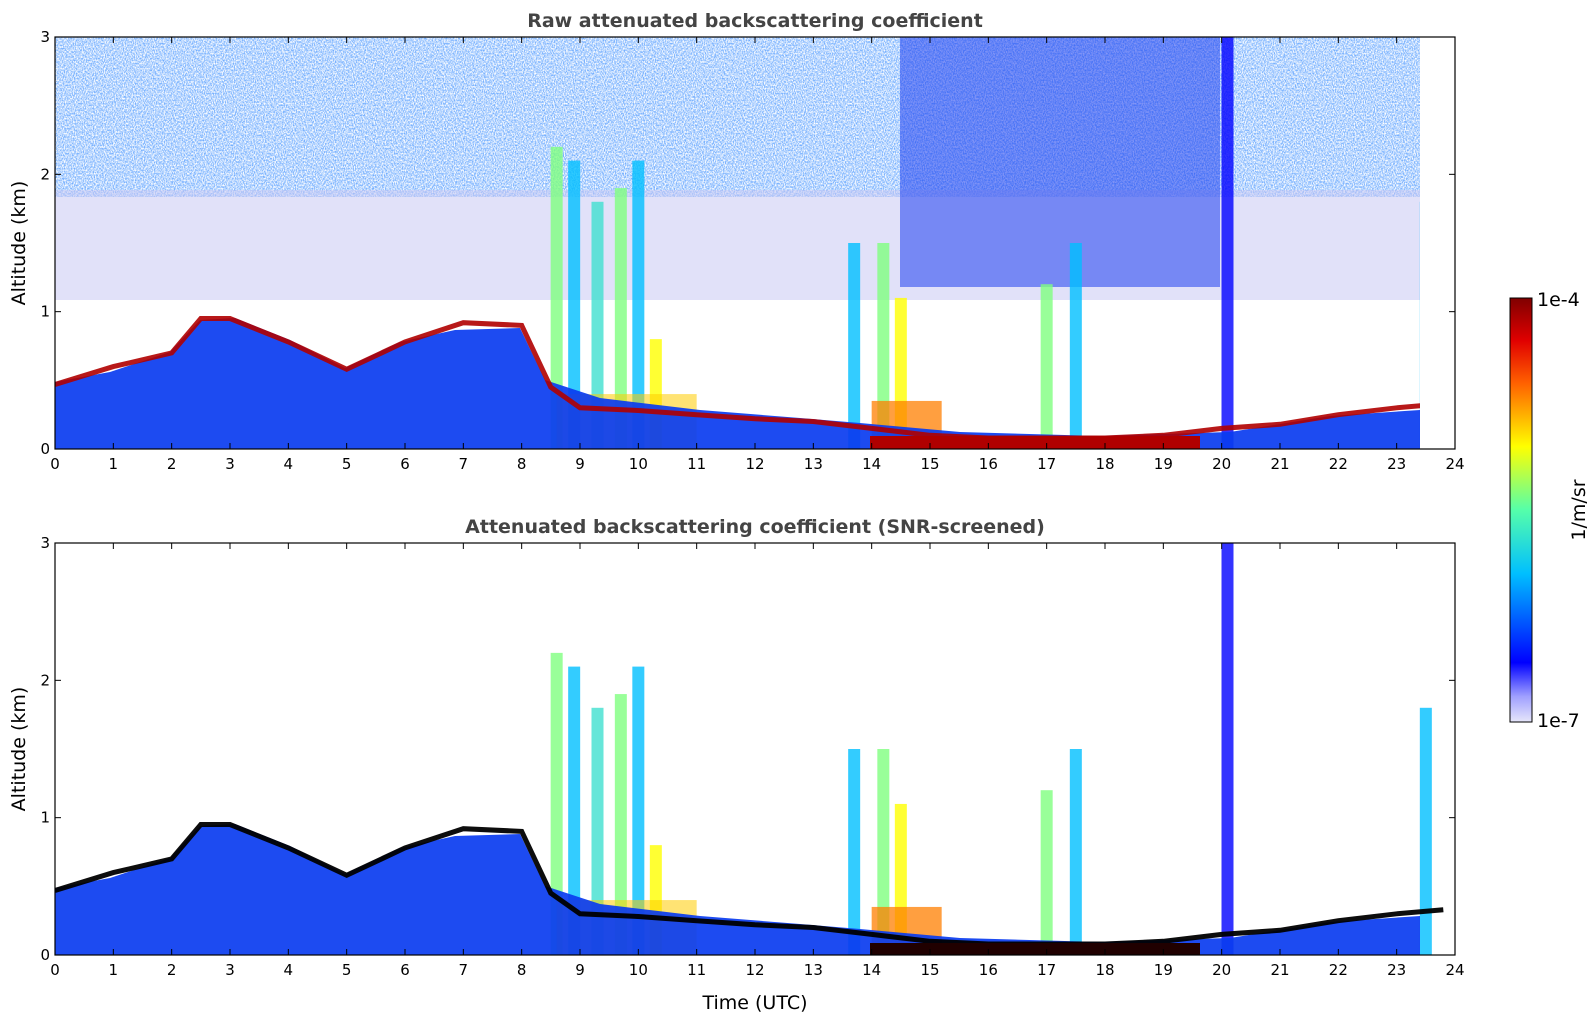 The image size is (1595, 1020). I want to click on screened-boundary-layer, so click(737, 889).